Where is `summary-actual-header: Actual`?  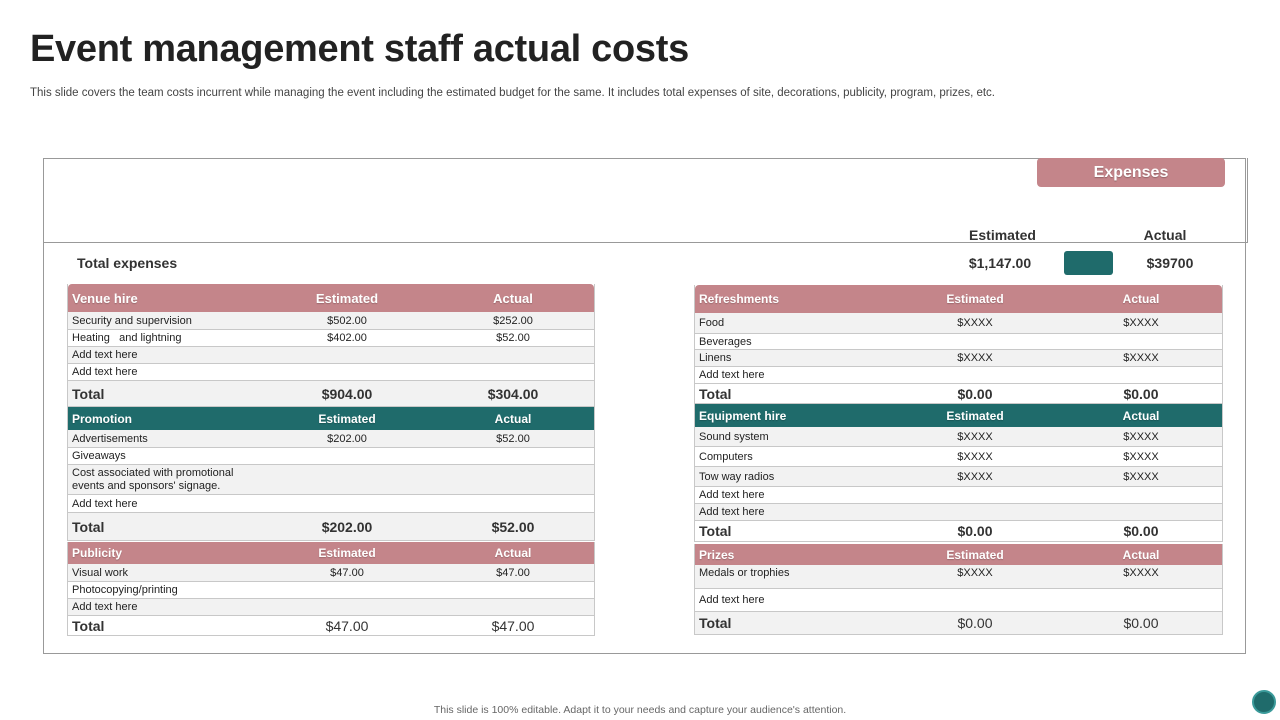 summary-actual-header: Actual is located at coordinates (1165, 235).